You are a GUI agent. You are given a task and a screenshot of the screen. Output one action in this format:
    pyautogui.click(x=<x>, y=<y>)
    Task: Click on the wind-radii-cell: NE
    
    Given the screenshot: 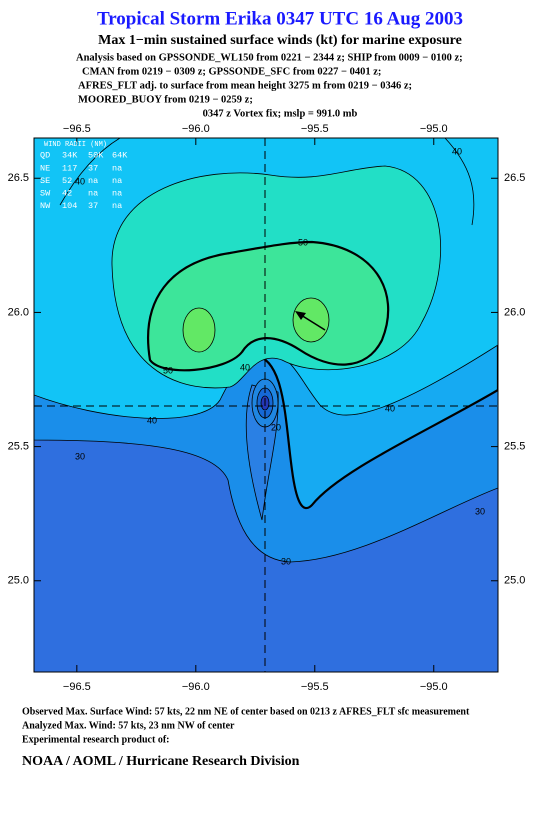 What is the action you would take?
    pyautogui.click(x=45, y=168)
    